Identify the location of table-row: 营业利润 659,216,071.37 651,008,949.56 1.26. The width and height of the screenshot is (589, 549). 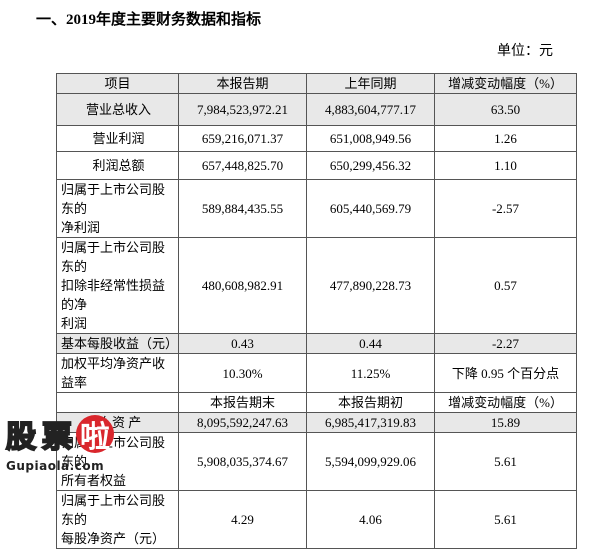
(316, 138).